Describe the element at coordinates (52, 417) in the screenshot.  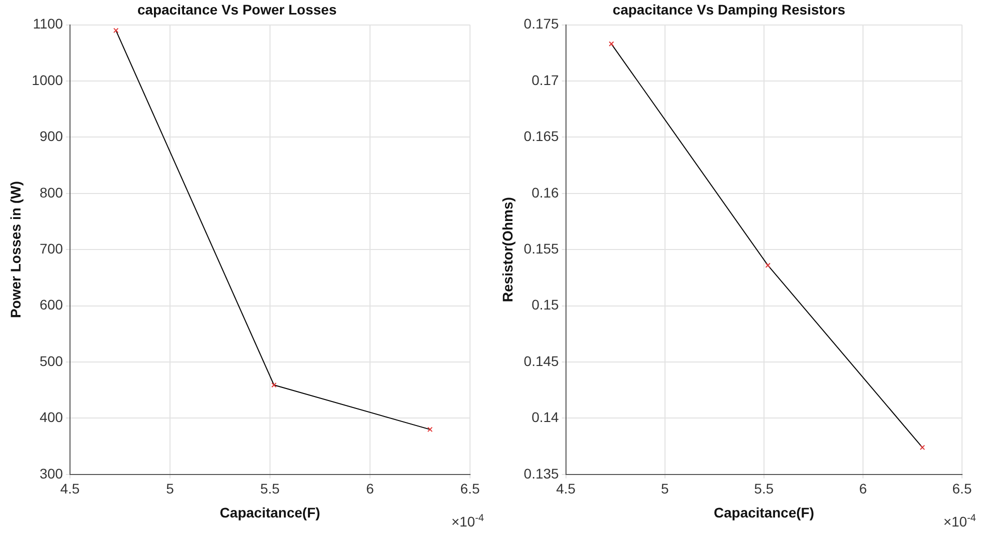
I see `y-tick-label: 400` at that location.